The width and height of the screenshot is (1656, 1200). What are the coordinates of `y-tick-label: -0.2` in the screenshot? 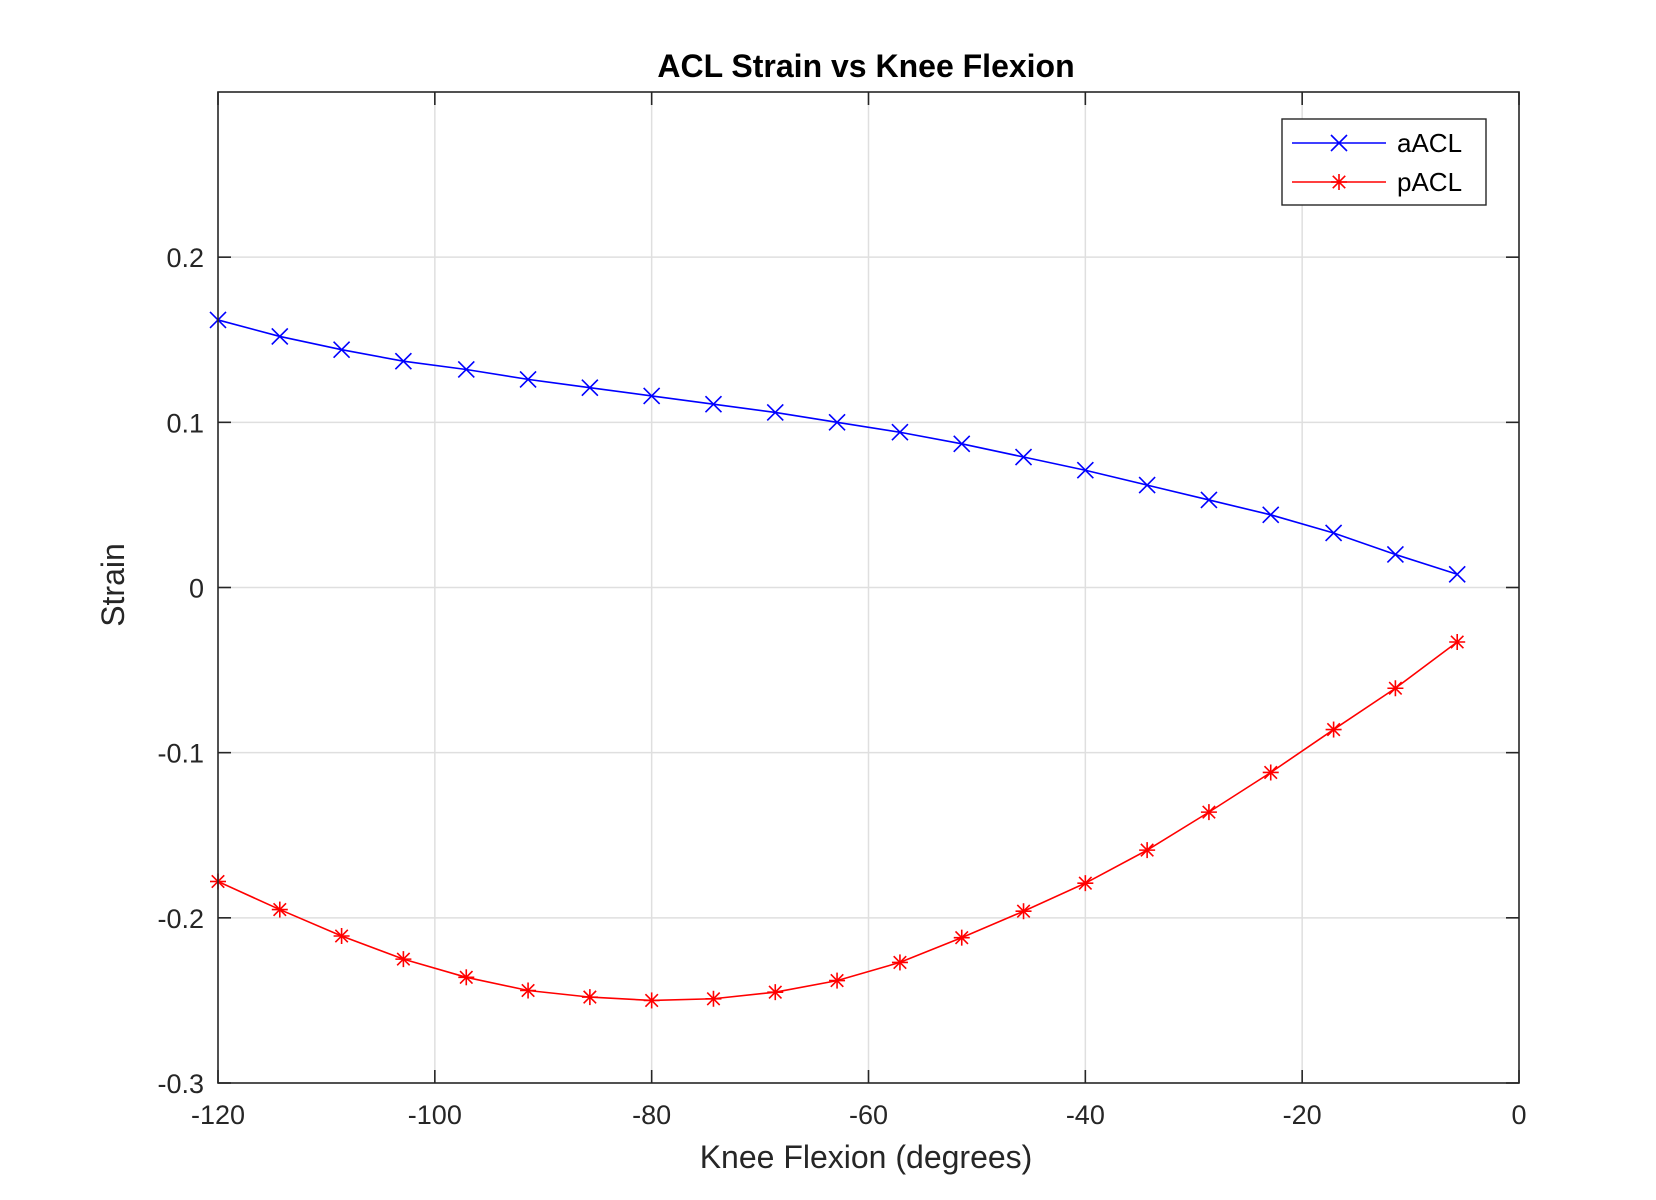 It's located at (180, 919).